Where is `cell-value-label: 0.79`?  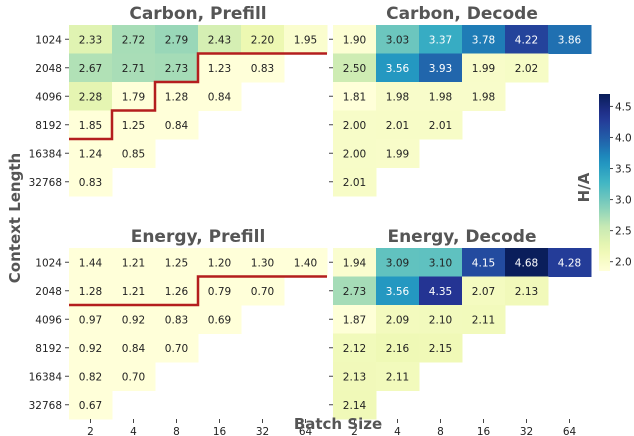 cell-value-label: 0.79 is located at coordinates (219, 292).